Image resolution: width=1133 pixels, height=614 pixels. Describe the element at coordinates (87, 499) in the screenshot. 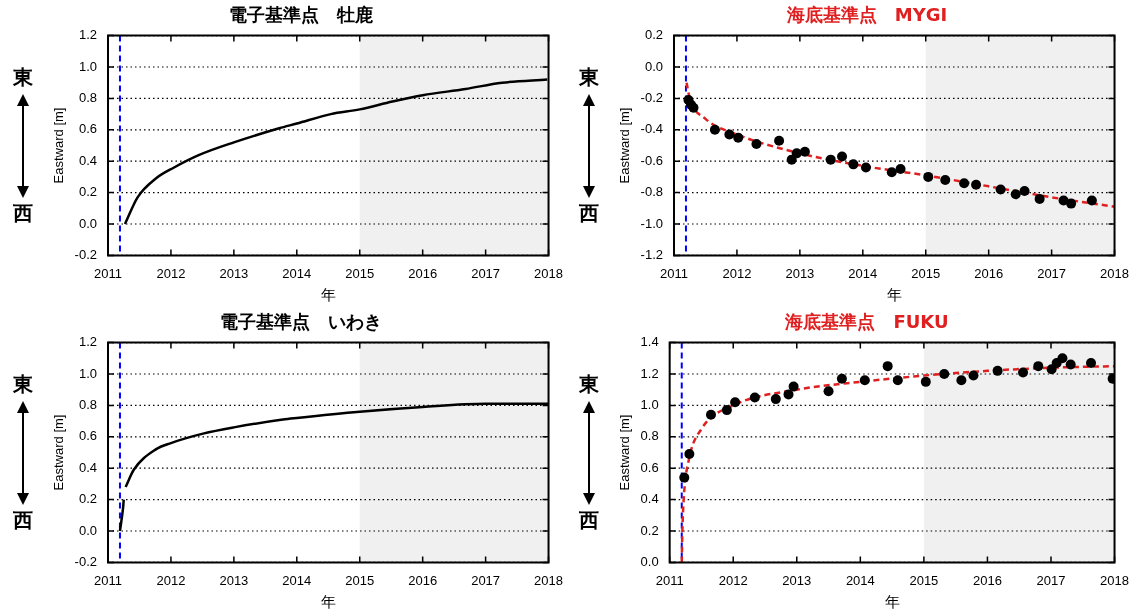

I see `y-tick-label: 0.2` at that location.